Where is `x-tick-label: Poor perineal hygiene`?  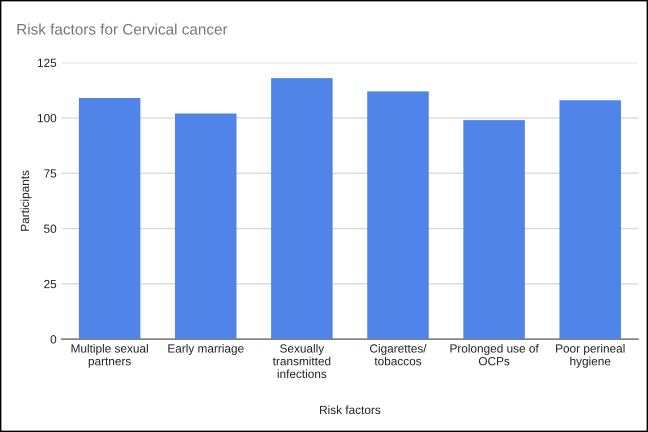
x-tick-label: Poor perineal hygiene is located at coordinates (590, 356).